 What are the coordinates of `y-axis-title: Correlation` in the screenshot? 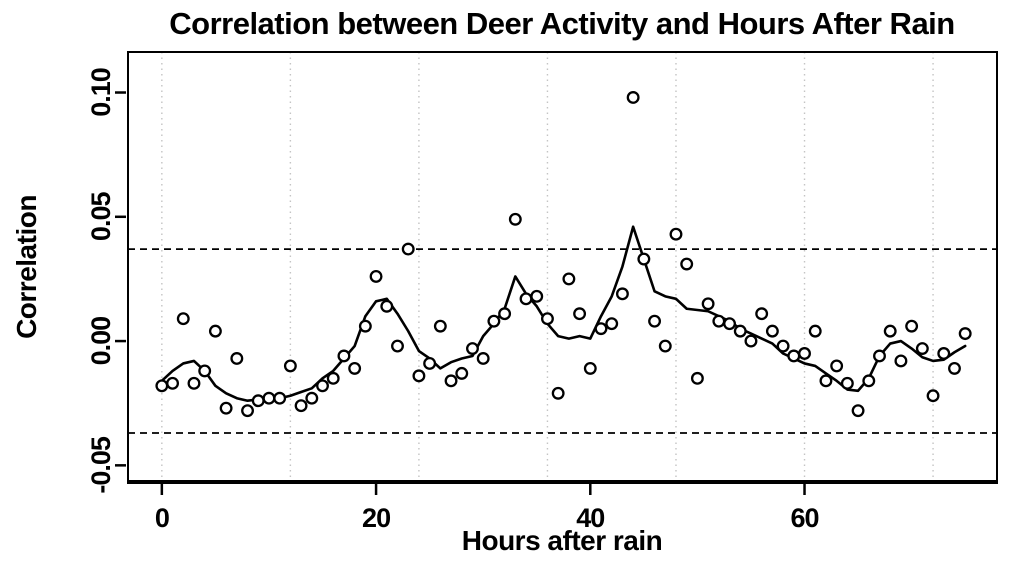 It's located at (26, 267).